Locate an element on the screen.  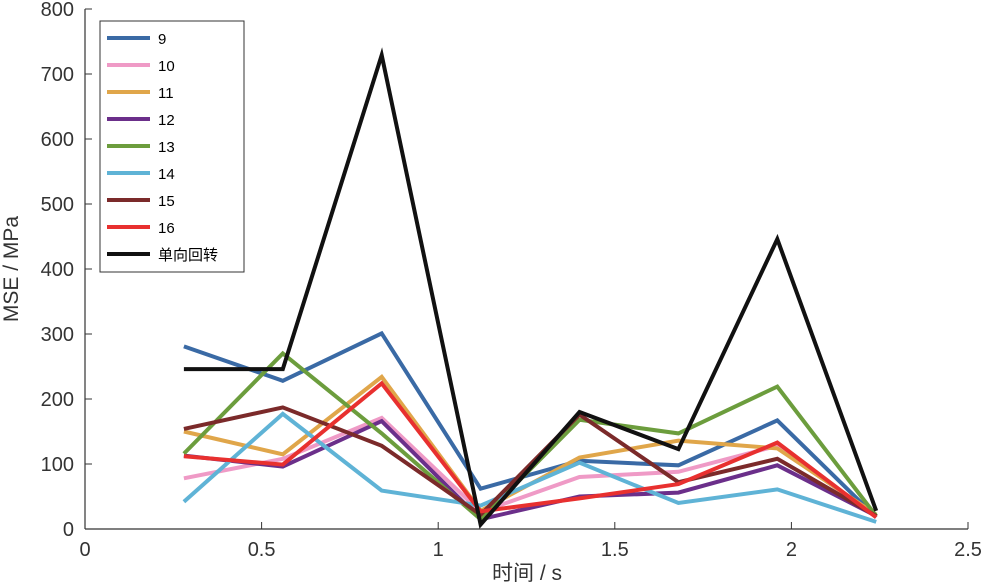
legend-label: 16 is located at coordinates (166, 228).